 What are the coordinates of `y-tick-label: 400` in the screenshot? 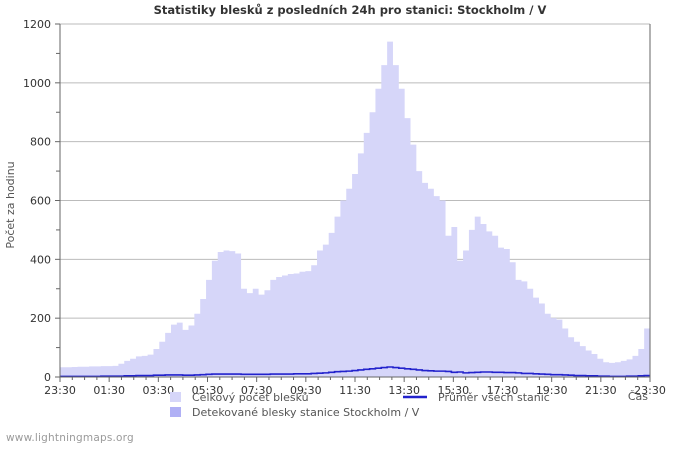 It's located at (40, 259).